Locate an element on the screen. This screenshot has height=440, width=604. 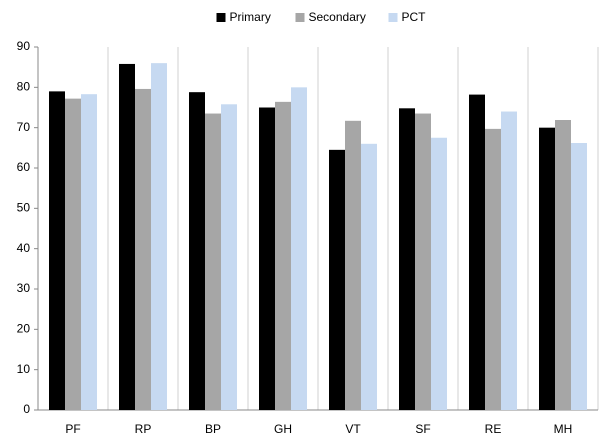
x-tick-label: PF is located at coordinates (72, 429).